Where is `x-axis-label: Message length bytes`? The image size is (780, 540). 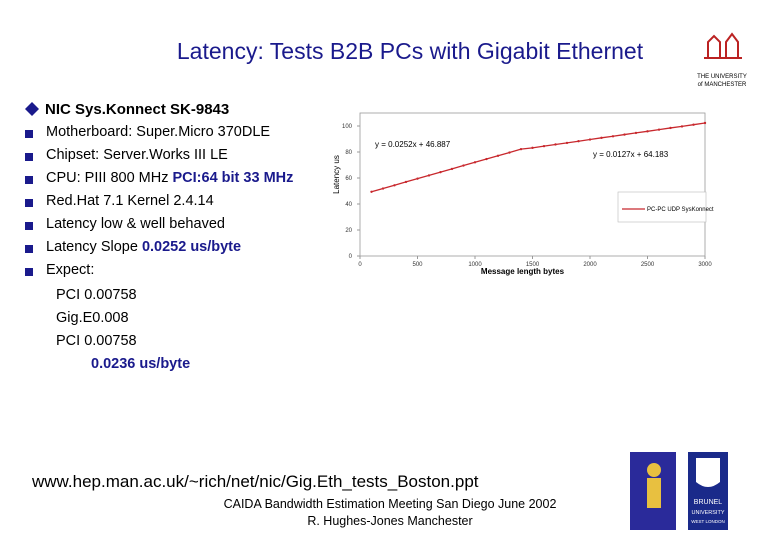
x-axis-label: Message length bytes is located at coordinates (523, 271).